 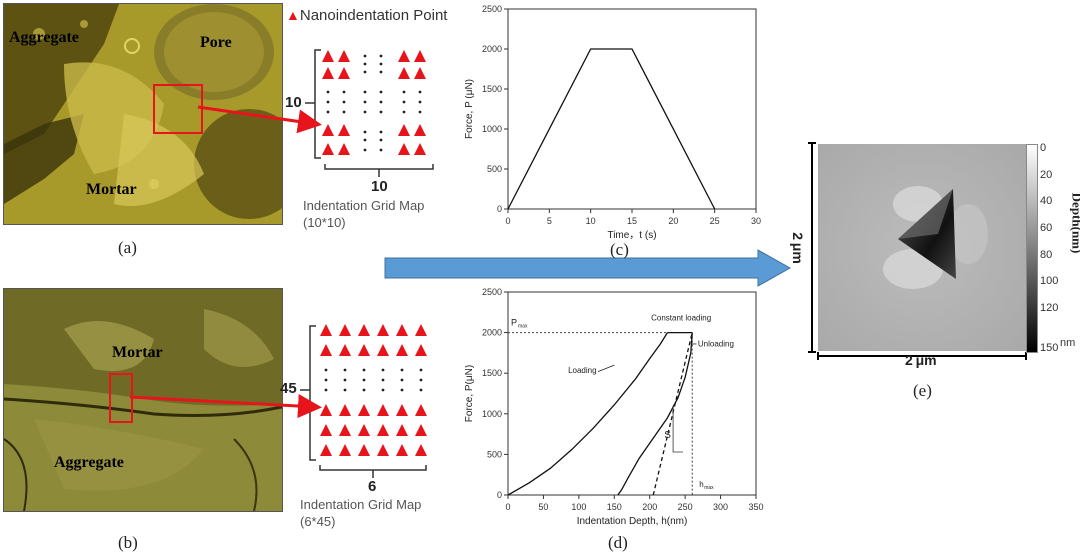 What do you see at coordinates (673, 221) in the screenshot?
I see `x-tick-label: 20` at bounding box center [673, 221].